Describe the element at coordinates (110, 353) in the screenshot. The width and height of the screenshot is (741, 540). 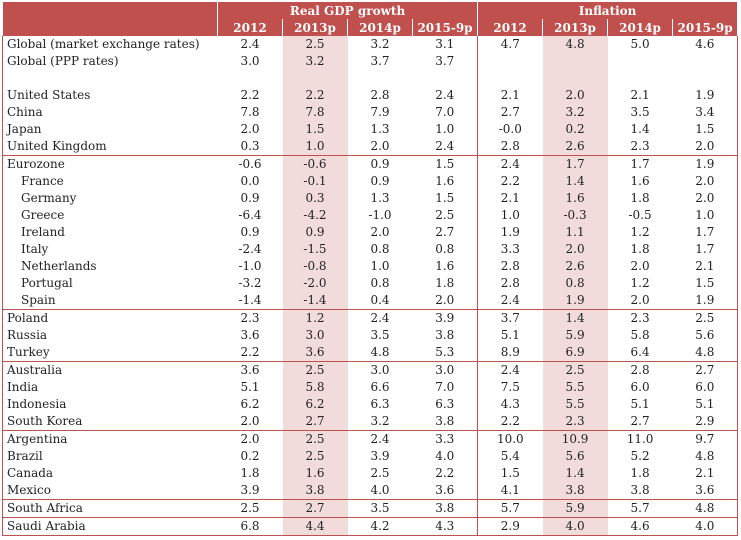
I see `row-label: Turkey` at that location.